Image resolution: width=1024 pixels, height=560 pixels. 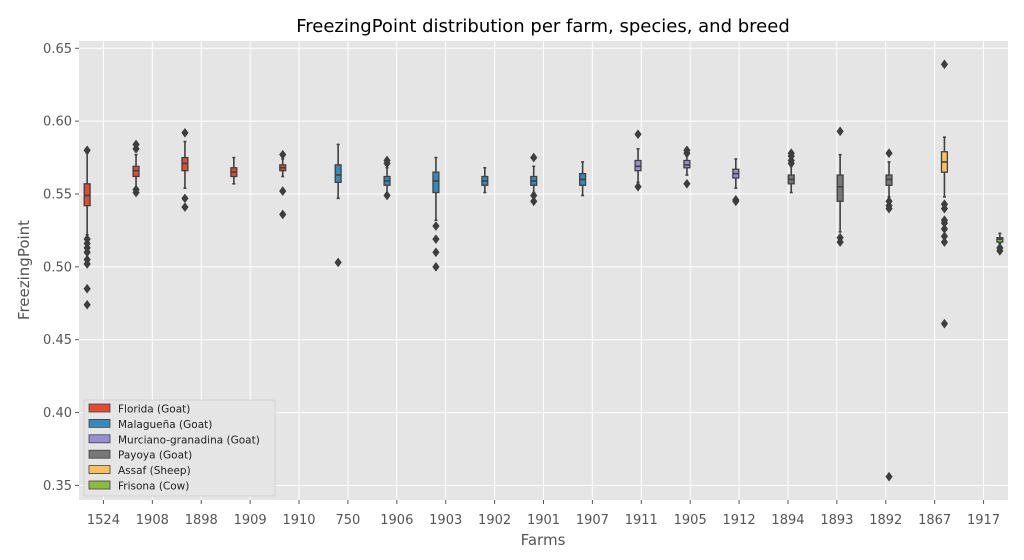 What do you see at coordinates (638, 160) in the screenshot?
I see `box-1911` at bounding box center [638, 160].